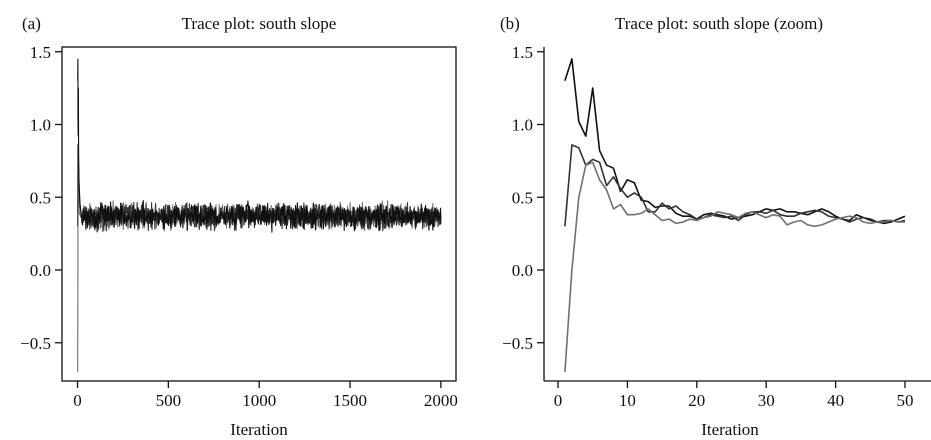 The height and width of the screenshot is (440, 931). I want to click on x-tick-label: 1000, so click(259, 400).